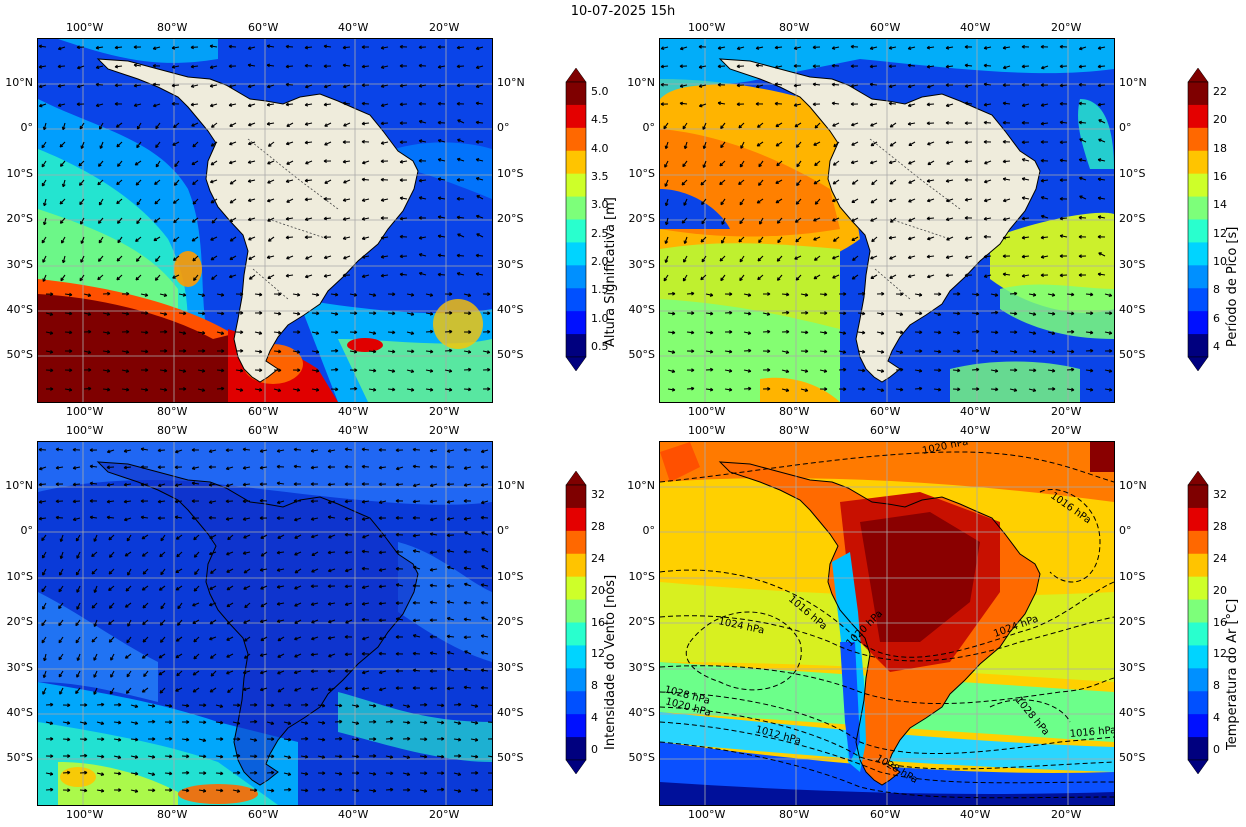 The width and height of the screenshot is (1246, 827). Describe the element at coordinates (1220, 526) in the screenshot. I see `colorbar-tick-label: 28` at that location.